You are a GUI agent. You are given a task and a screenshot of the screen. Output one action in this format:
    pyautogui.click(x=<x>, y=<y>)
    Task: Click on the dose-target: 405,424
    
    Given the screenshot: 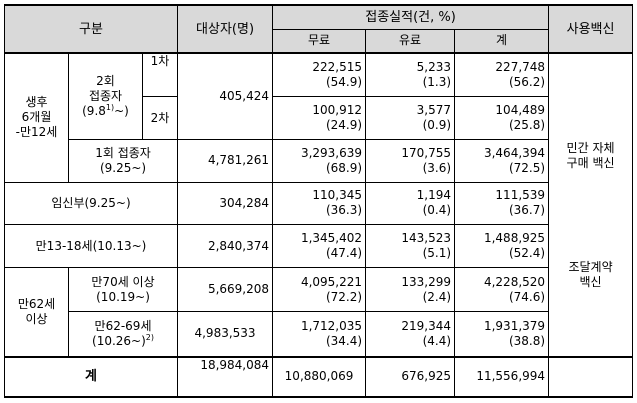 What is the action you would take?
    pyautogui.click(x=225, y=96)
    